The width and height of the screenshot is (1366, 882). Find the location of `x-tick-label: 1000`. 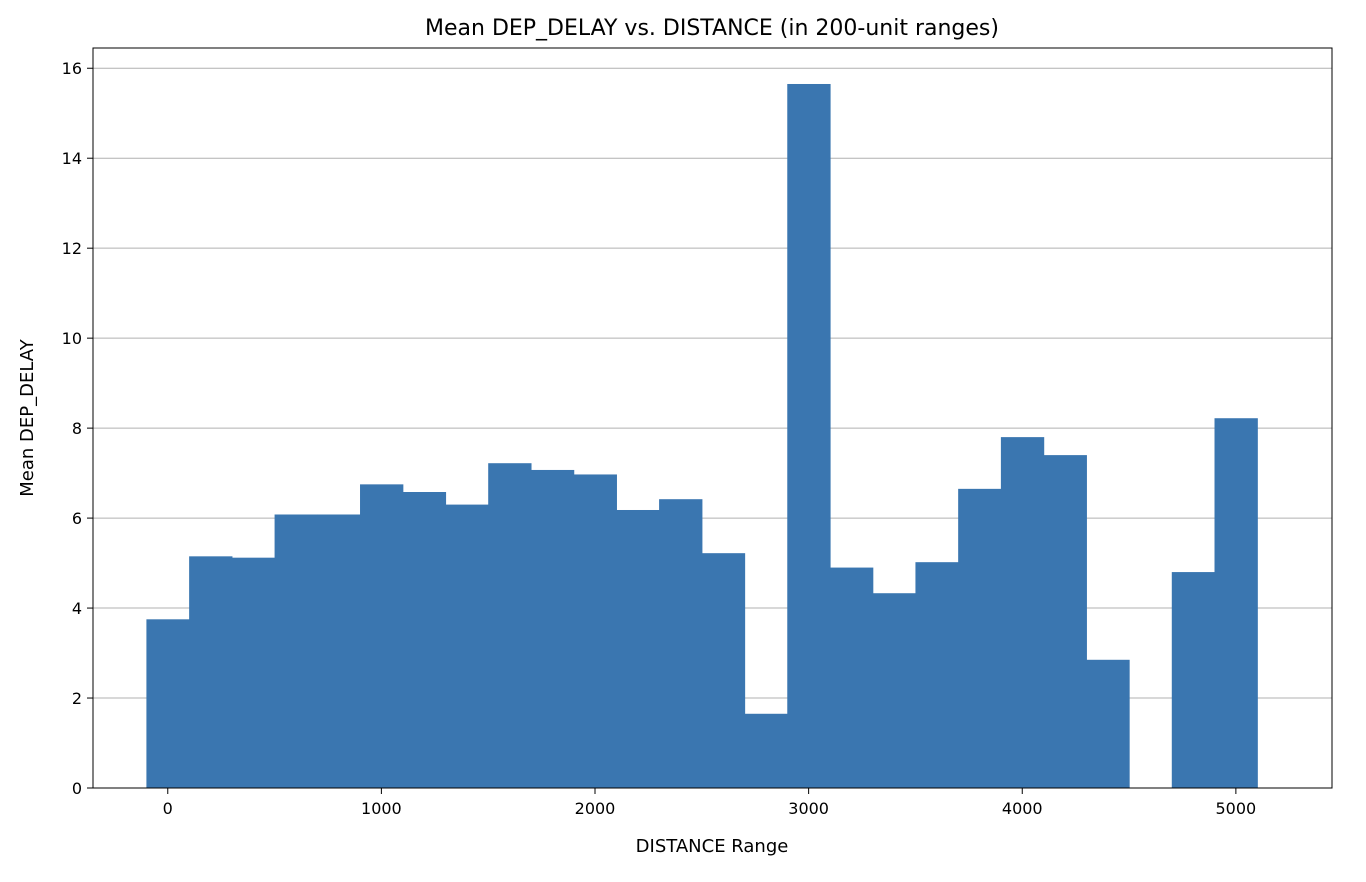

x-tick-label: 1000 is located at coordinates (381, 808).